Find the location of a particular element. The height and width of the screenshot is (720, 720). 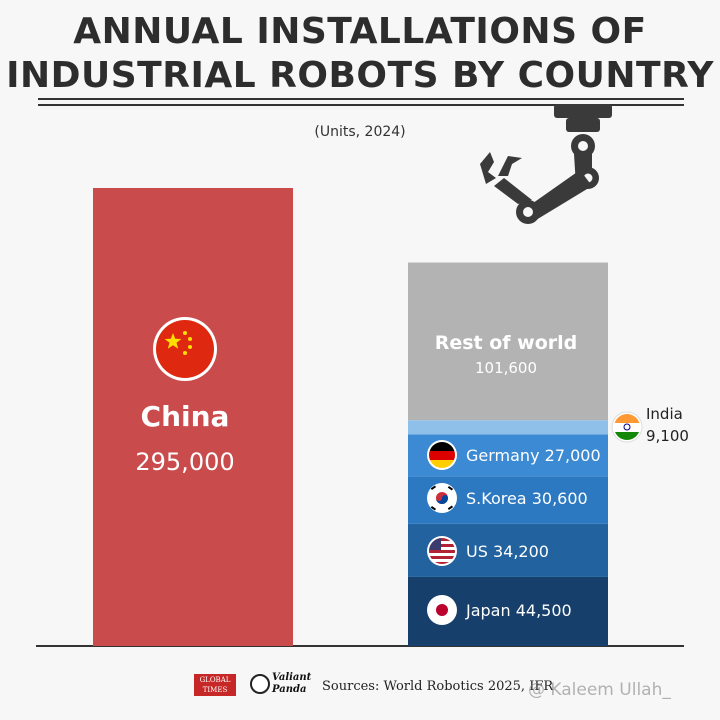

robot-arm-icon is located at coordinates (546, 164).